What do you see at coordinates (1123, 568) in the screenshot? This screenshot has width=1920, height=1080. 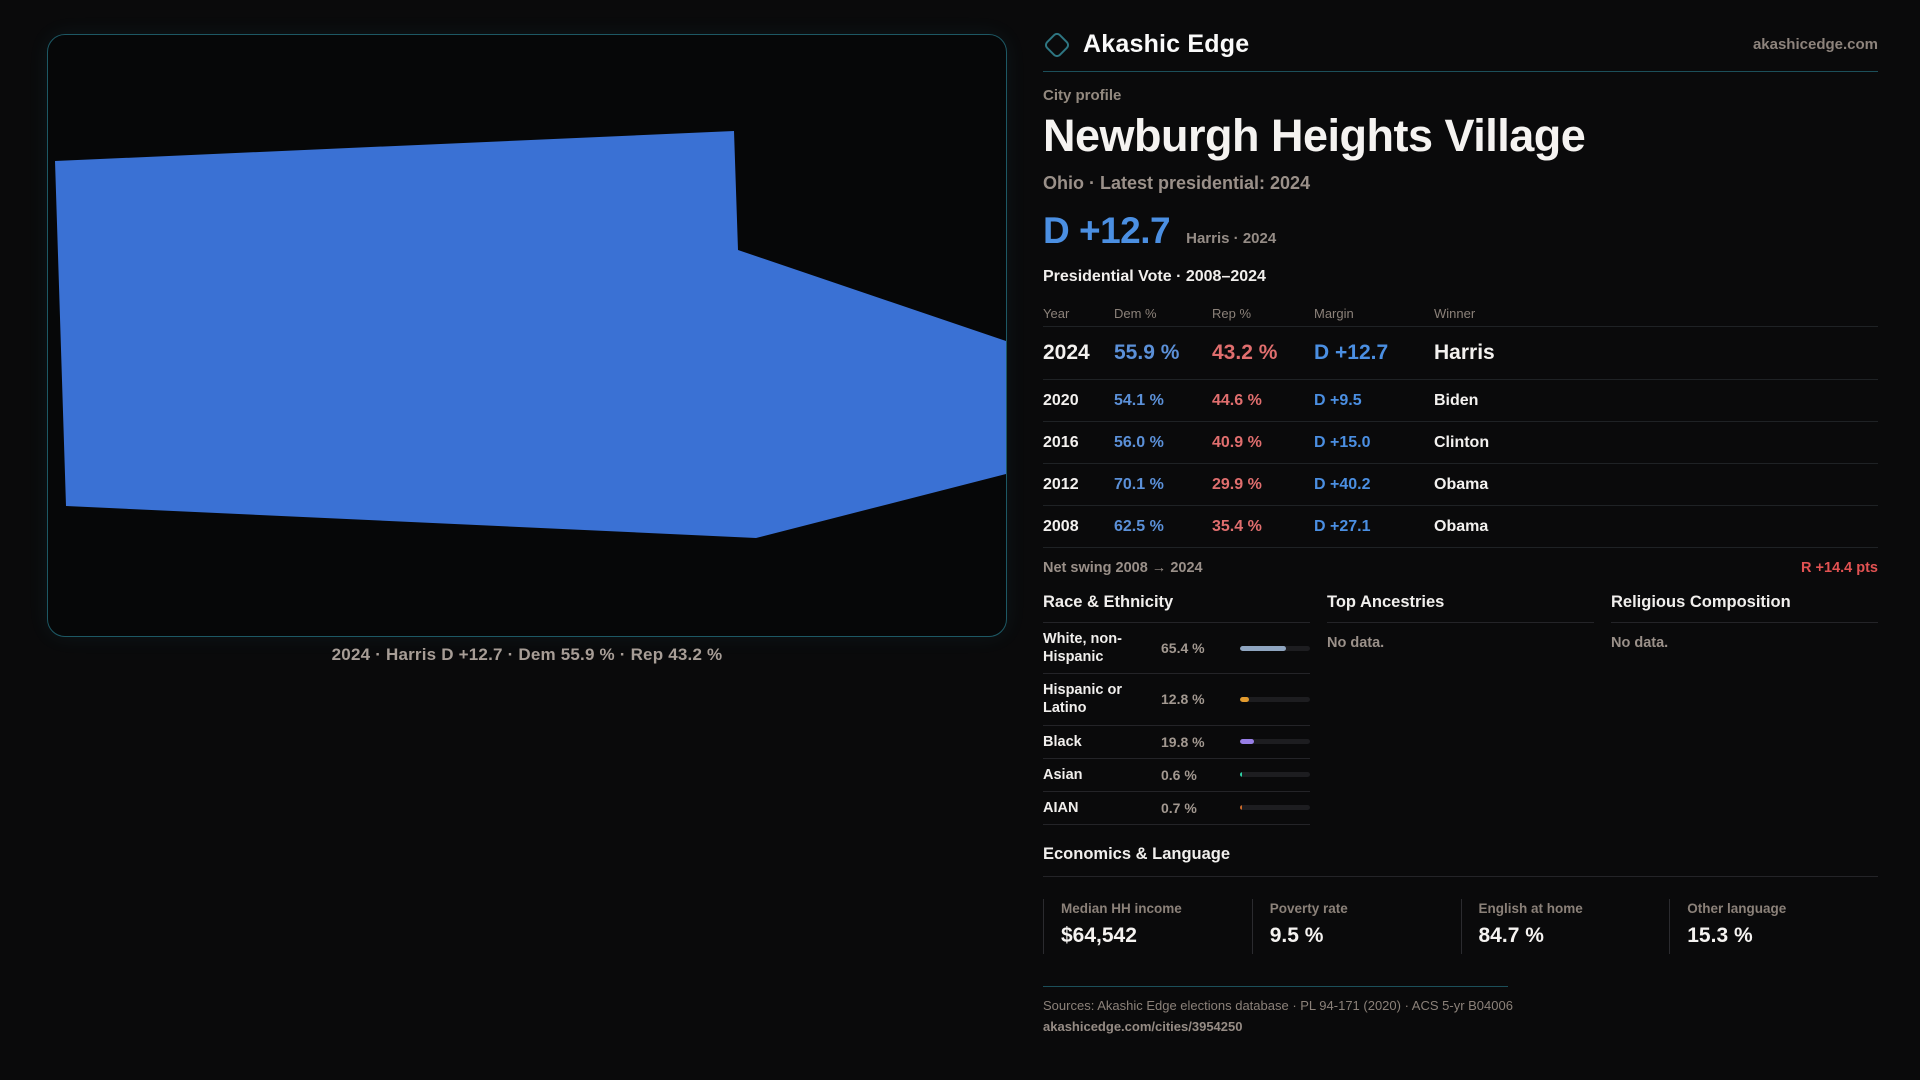 I see `net-swing-label: Net swing 2008 → 2024` at bounding box center [1123, 568].